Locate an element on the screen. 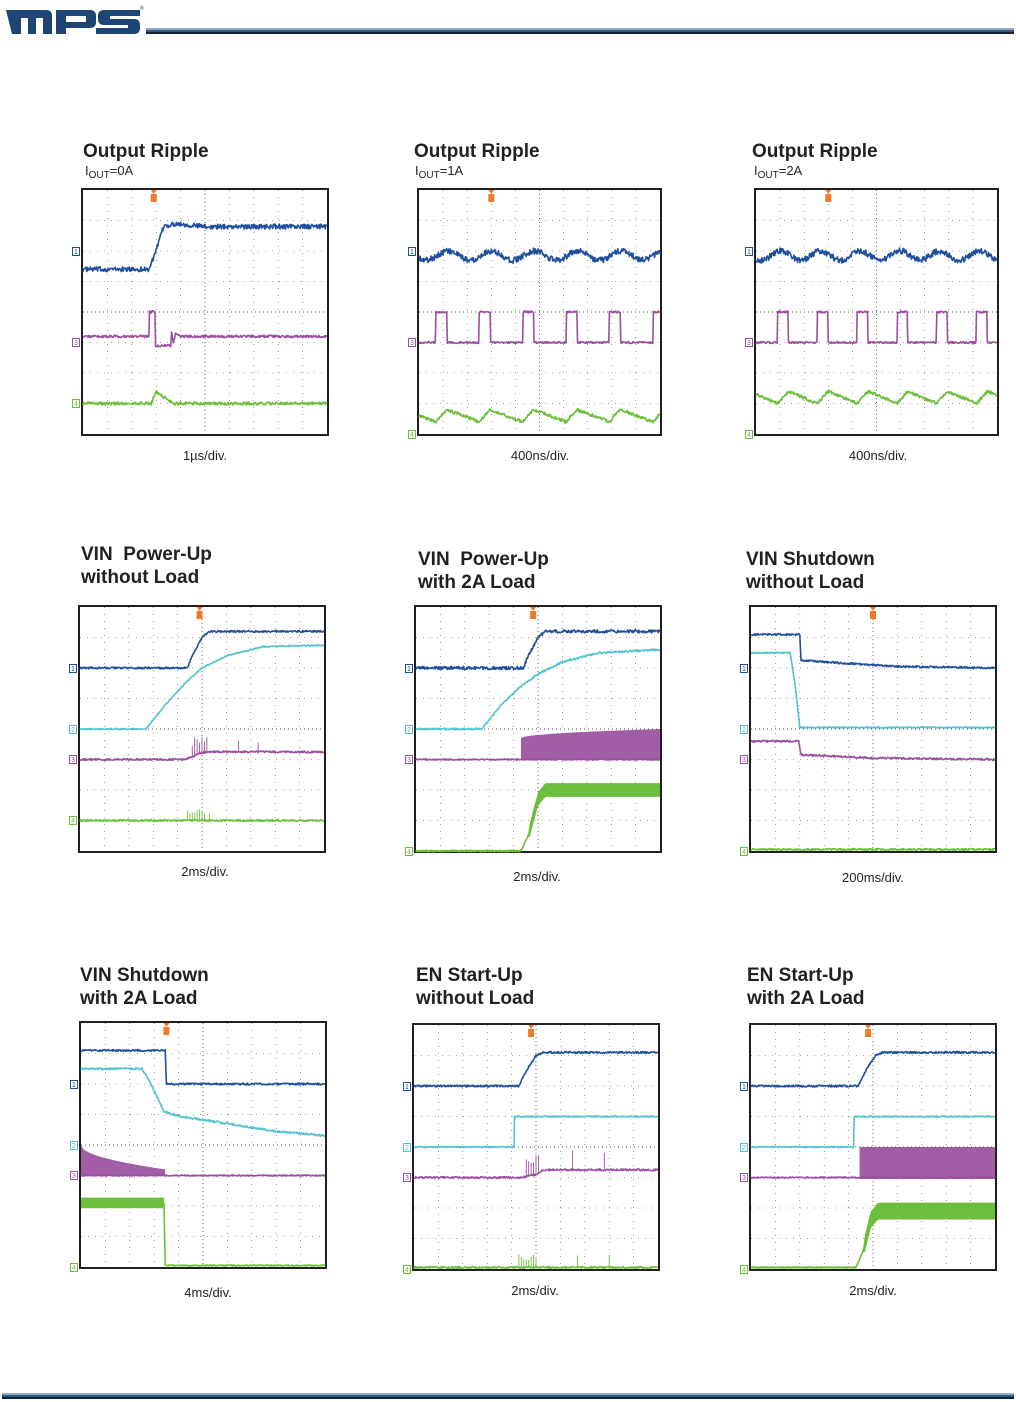 The height and width of the screenshot is (1402, 1016). subtitle-symbol: I is located at coordinates (417, 170).